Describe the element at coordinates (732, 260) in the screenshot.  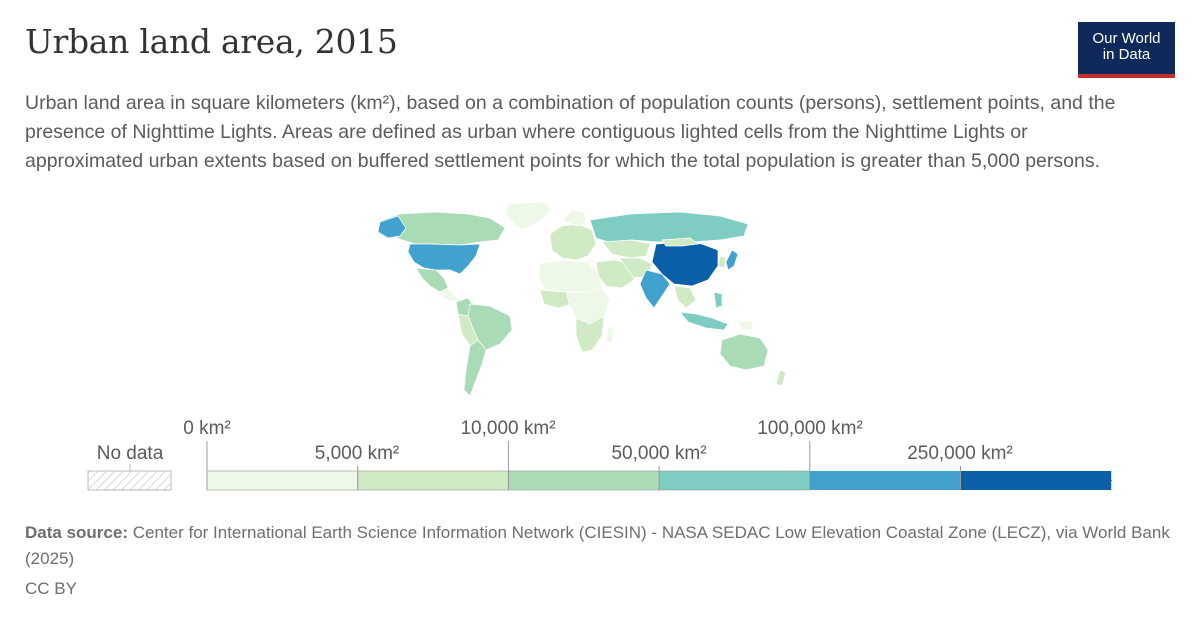
I see `region-japan` at that location.